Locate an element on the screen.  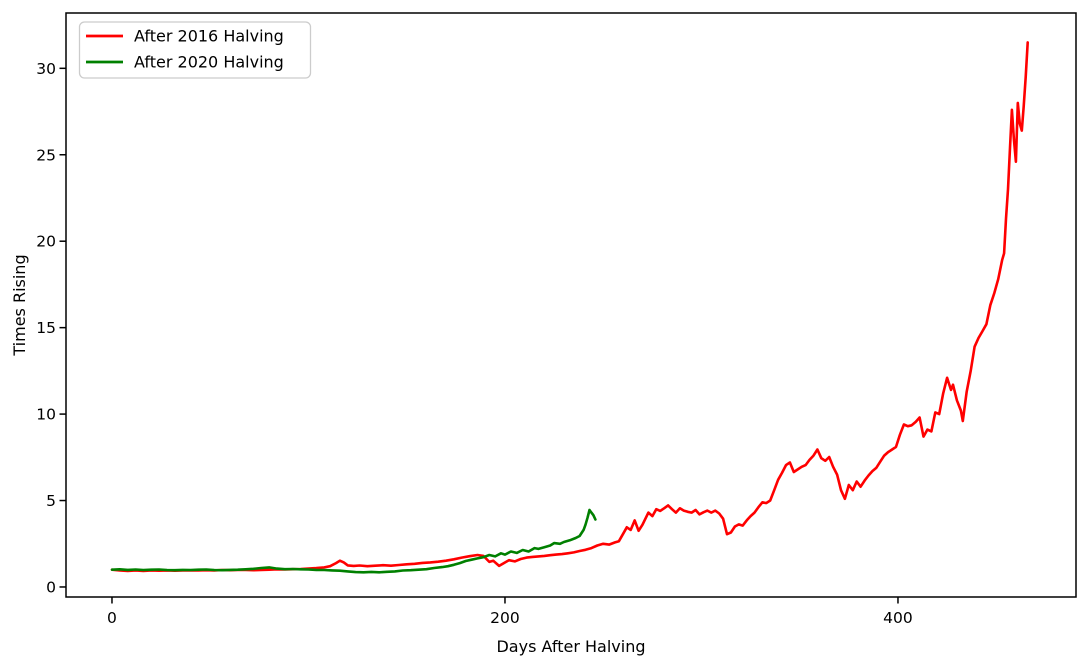
x-tick-label: 400 is located at coordinates (898, 618).